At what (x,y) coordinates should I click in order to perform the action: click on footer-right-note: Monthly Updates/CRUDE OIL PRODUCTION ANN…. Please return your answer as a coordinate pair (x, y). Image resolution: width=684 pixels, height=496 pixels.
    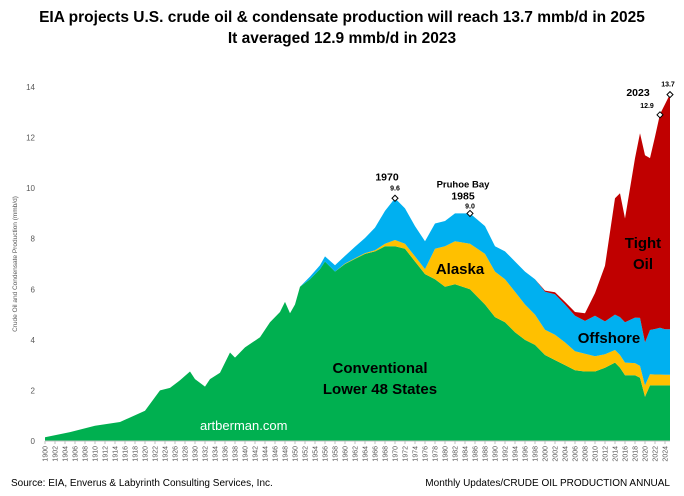
    Looking at the image, I should click on (547, 483).